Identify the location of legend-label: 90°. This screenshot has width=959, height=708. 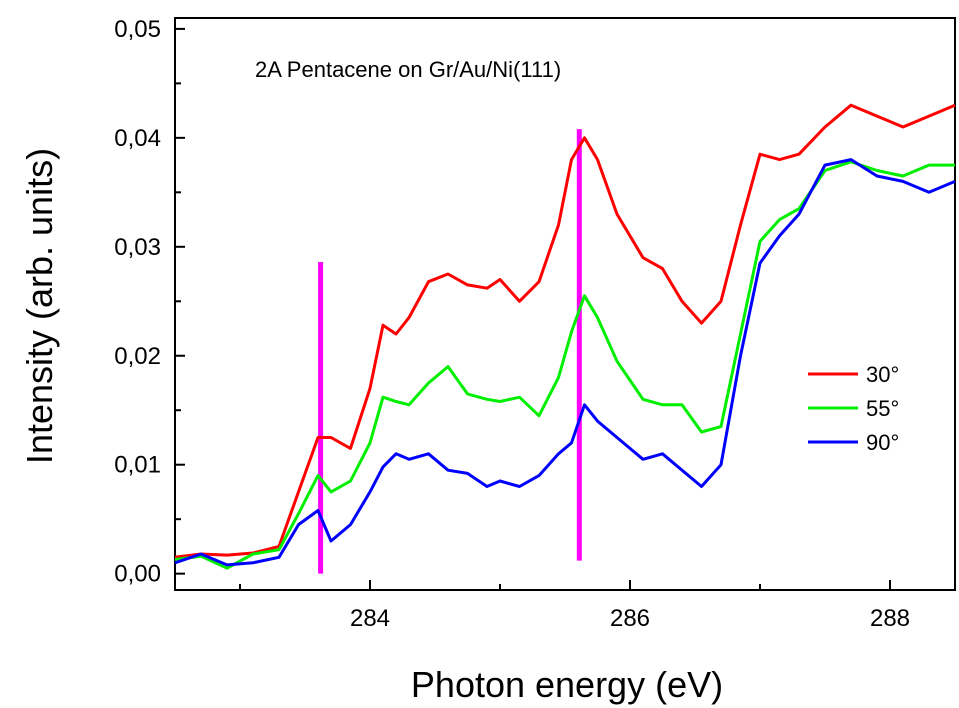
(882, 442).